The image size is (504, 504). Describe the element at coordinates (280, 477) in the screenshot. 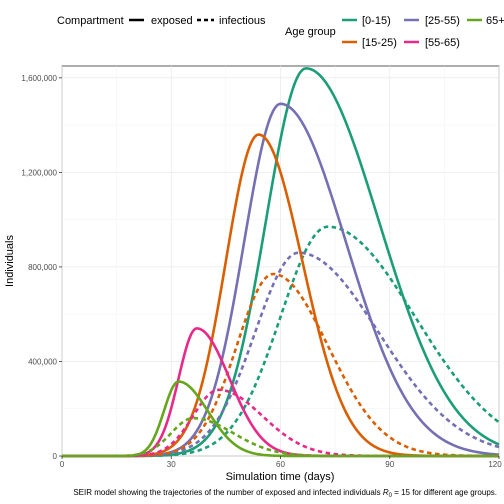

I see `x-axis-title: Simulation time (days)` at that location.